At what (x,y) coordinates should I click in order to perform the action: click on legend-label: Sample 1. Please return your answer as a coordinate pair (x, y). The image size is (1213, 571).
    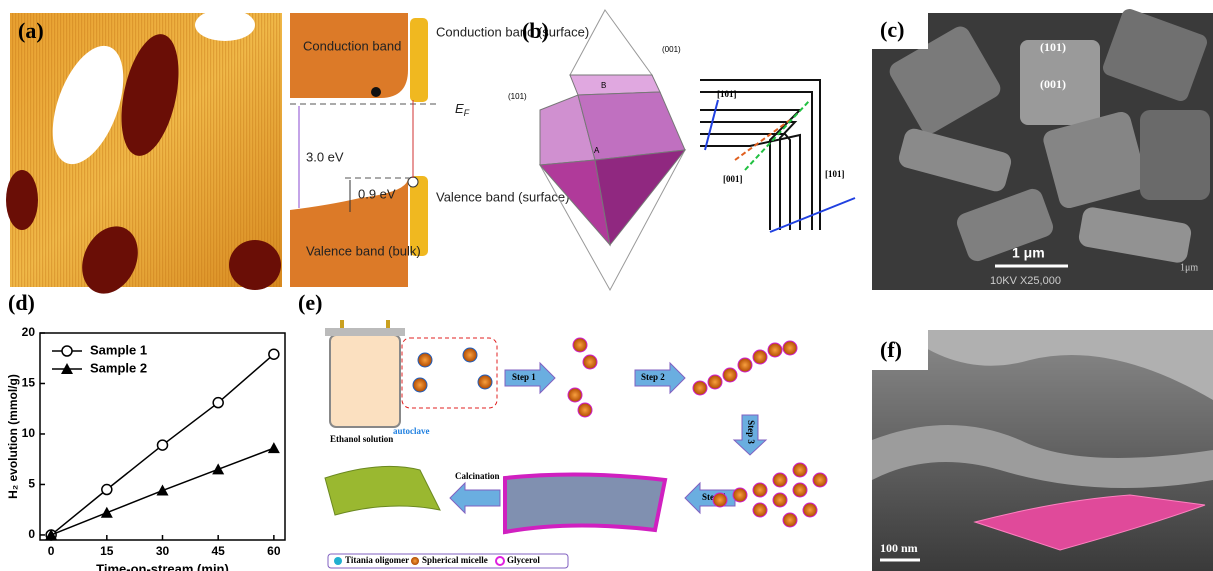
    Looking at the image, I should click on (118, 349).